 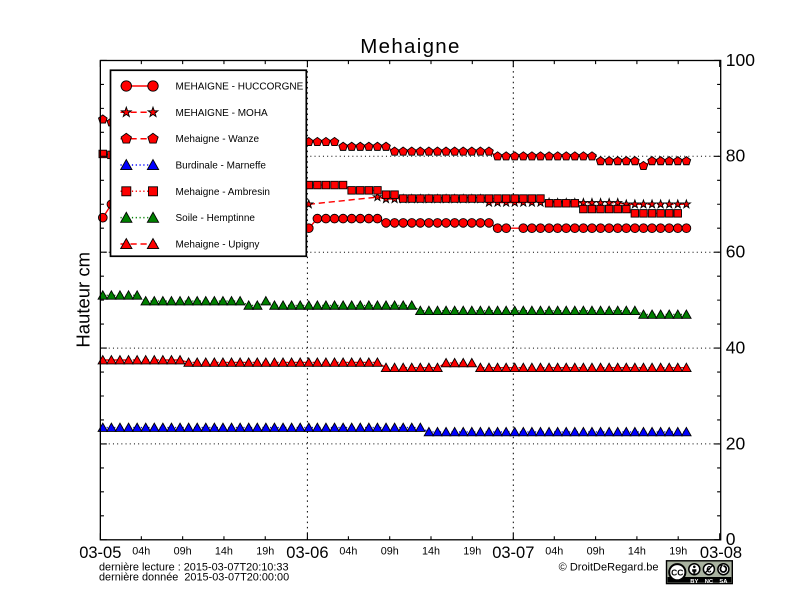 What do you see at coordinates (731, 539) in the screenshot?
I see `svg-text: 0` at bounding box center [731, 539].